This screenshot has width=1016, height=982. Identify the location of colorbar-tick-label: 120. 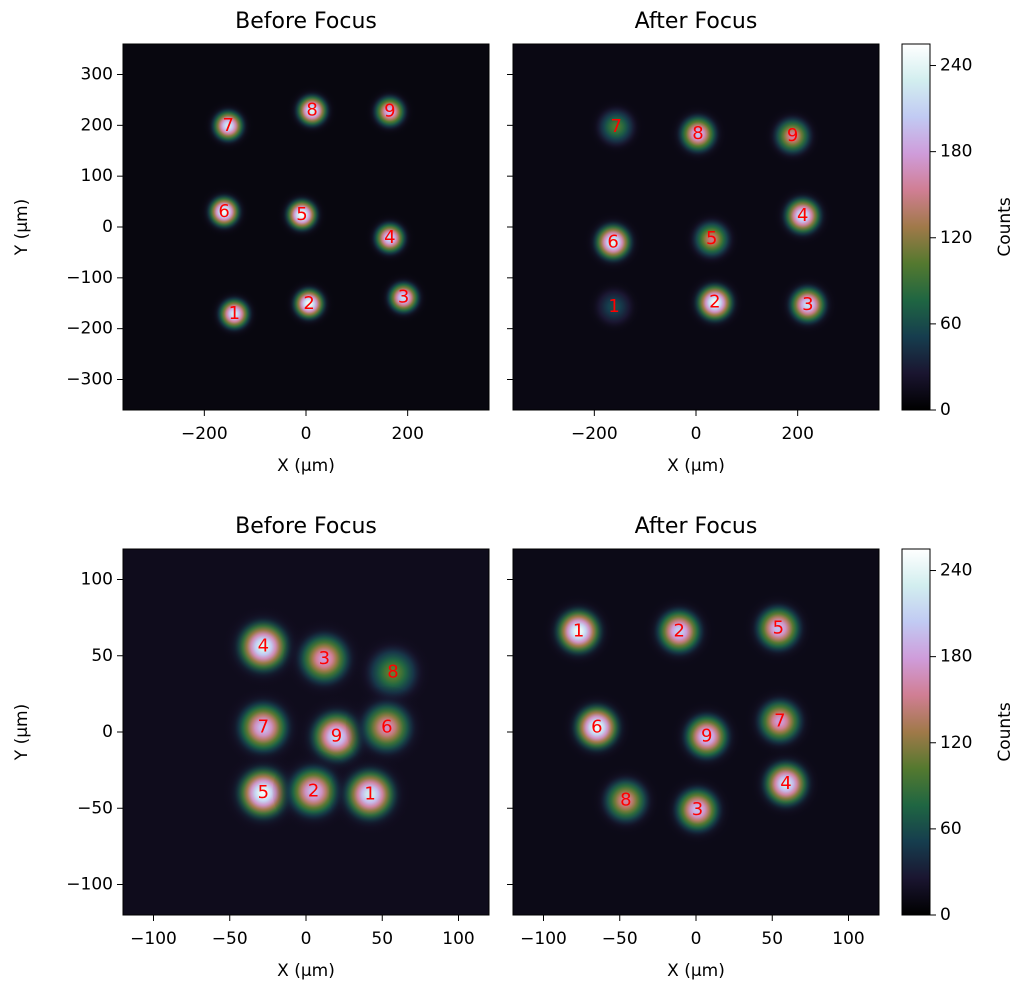
(956, 743).